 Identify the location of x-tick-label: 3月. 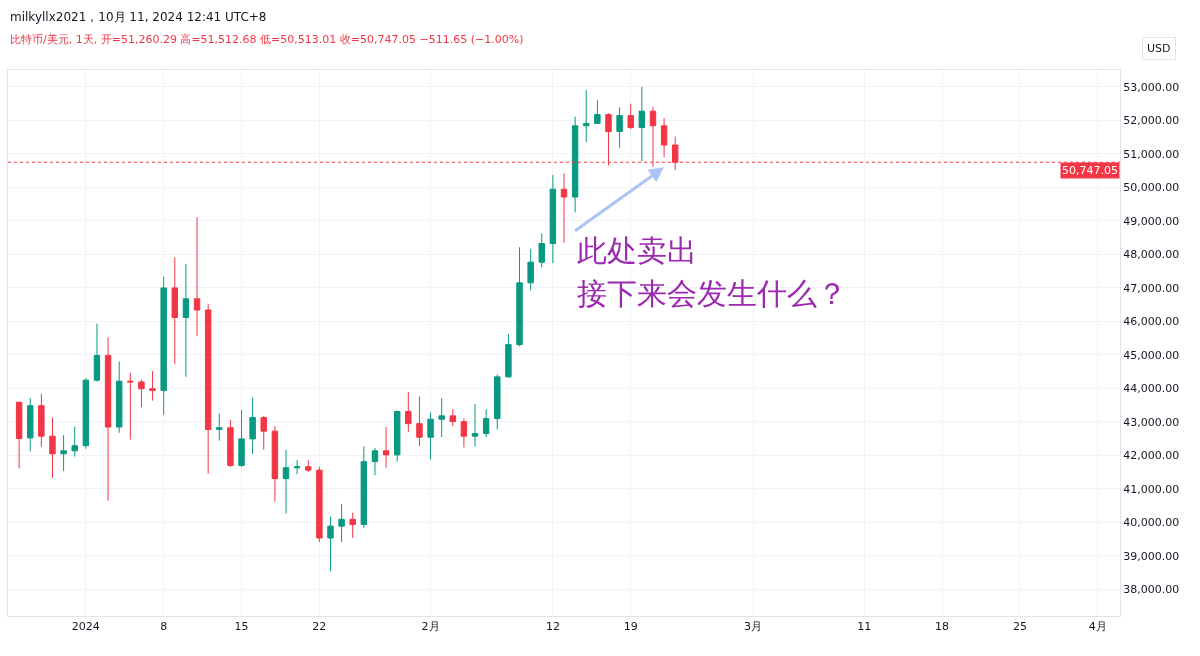
(753, 627).